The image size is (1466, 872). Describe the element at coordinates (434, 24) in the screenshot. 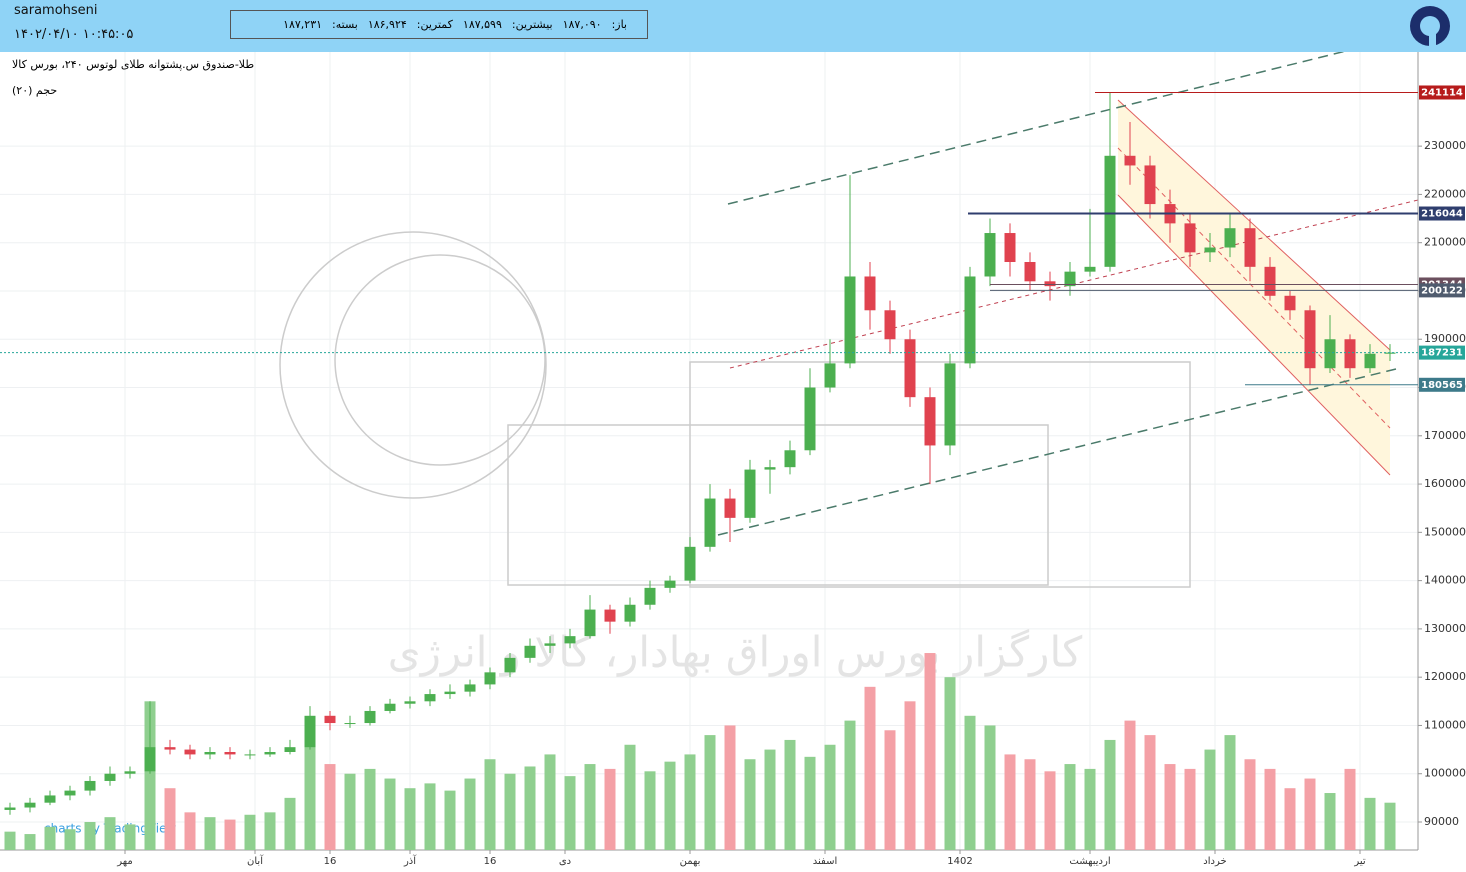

I see `ohlc-label: کمترین:` at that location.